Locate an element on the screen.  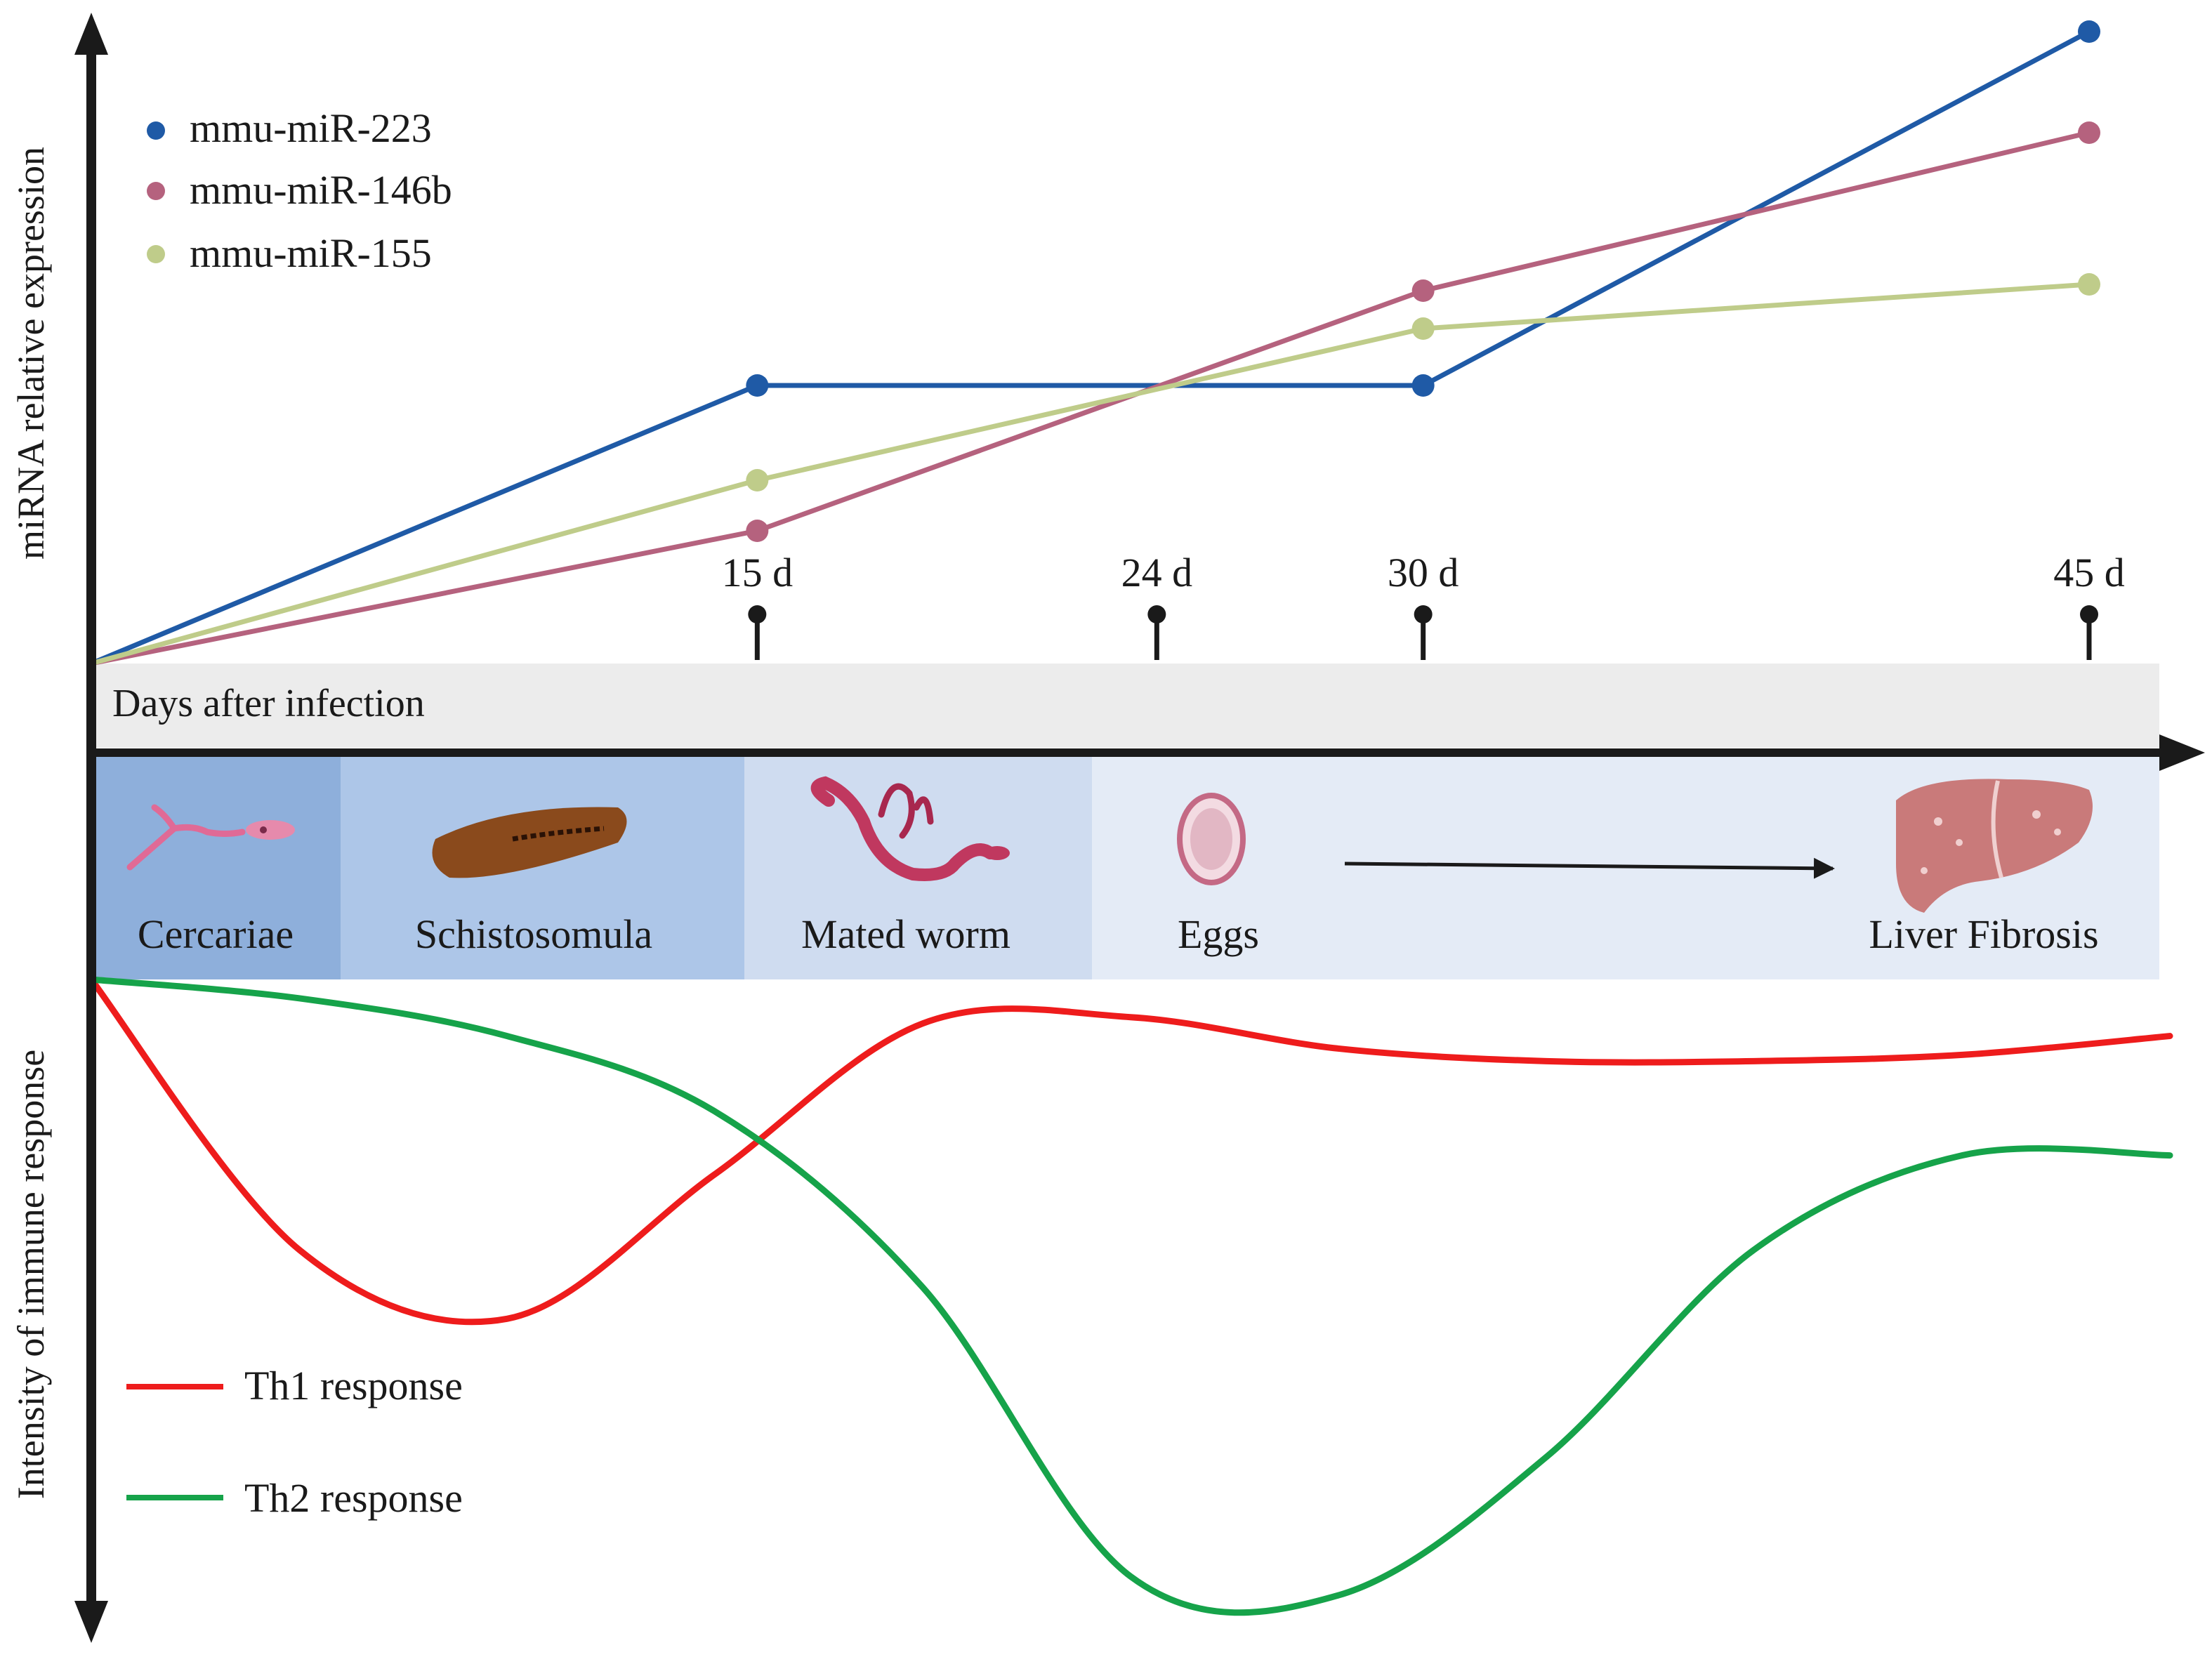
y-axis-arrow-bottom is located at coordinates (91, 1622).